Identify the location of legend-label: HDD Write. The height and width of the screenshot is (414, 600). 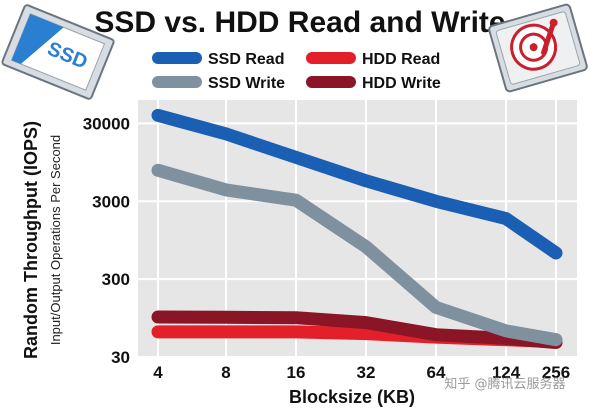
(401, 83).